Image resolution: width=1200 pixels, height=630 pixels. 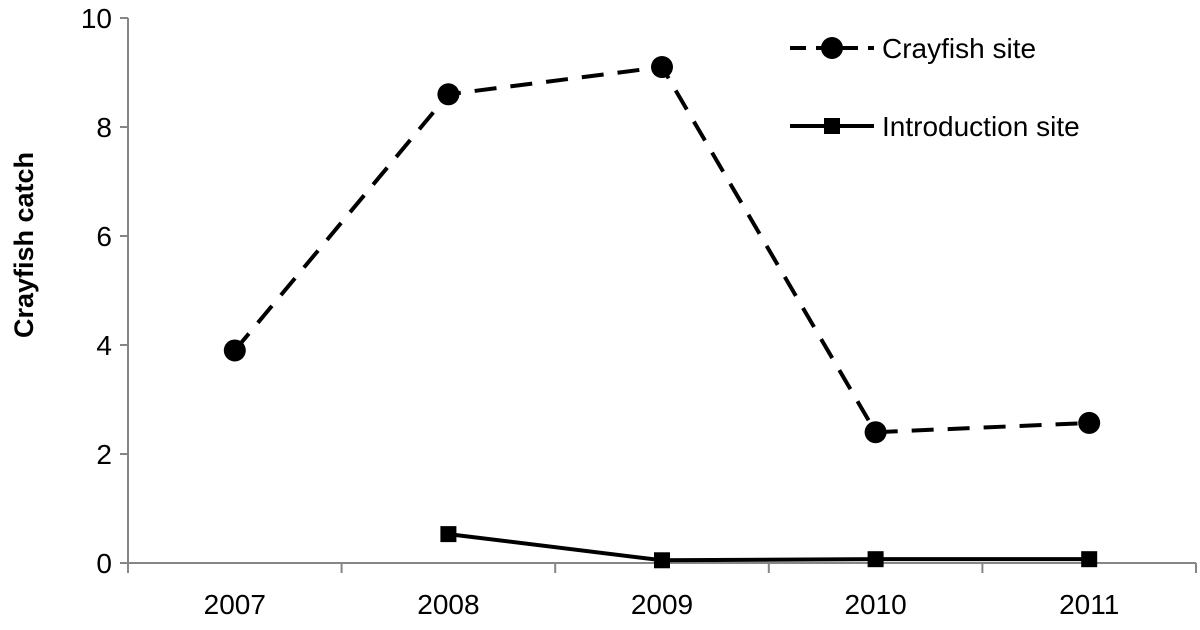 What do you see at coordinates (104, 454) in the screenshot?
I see `y-tick-label: 2` at bounding box center [104, 454].